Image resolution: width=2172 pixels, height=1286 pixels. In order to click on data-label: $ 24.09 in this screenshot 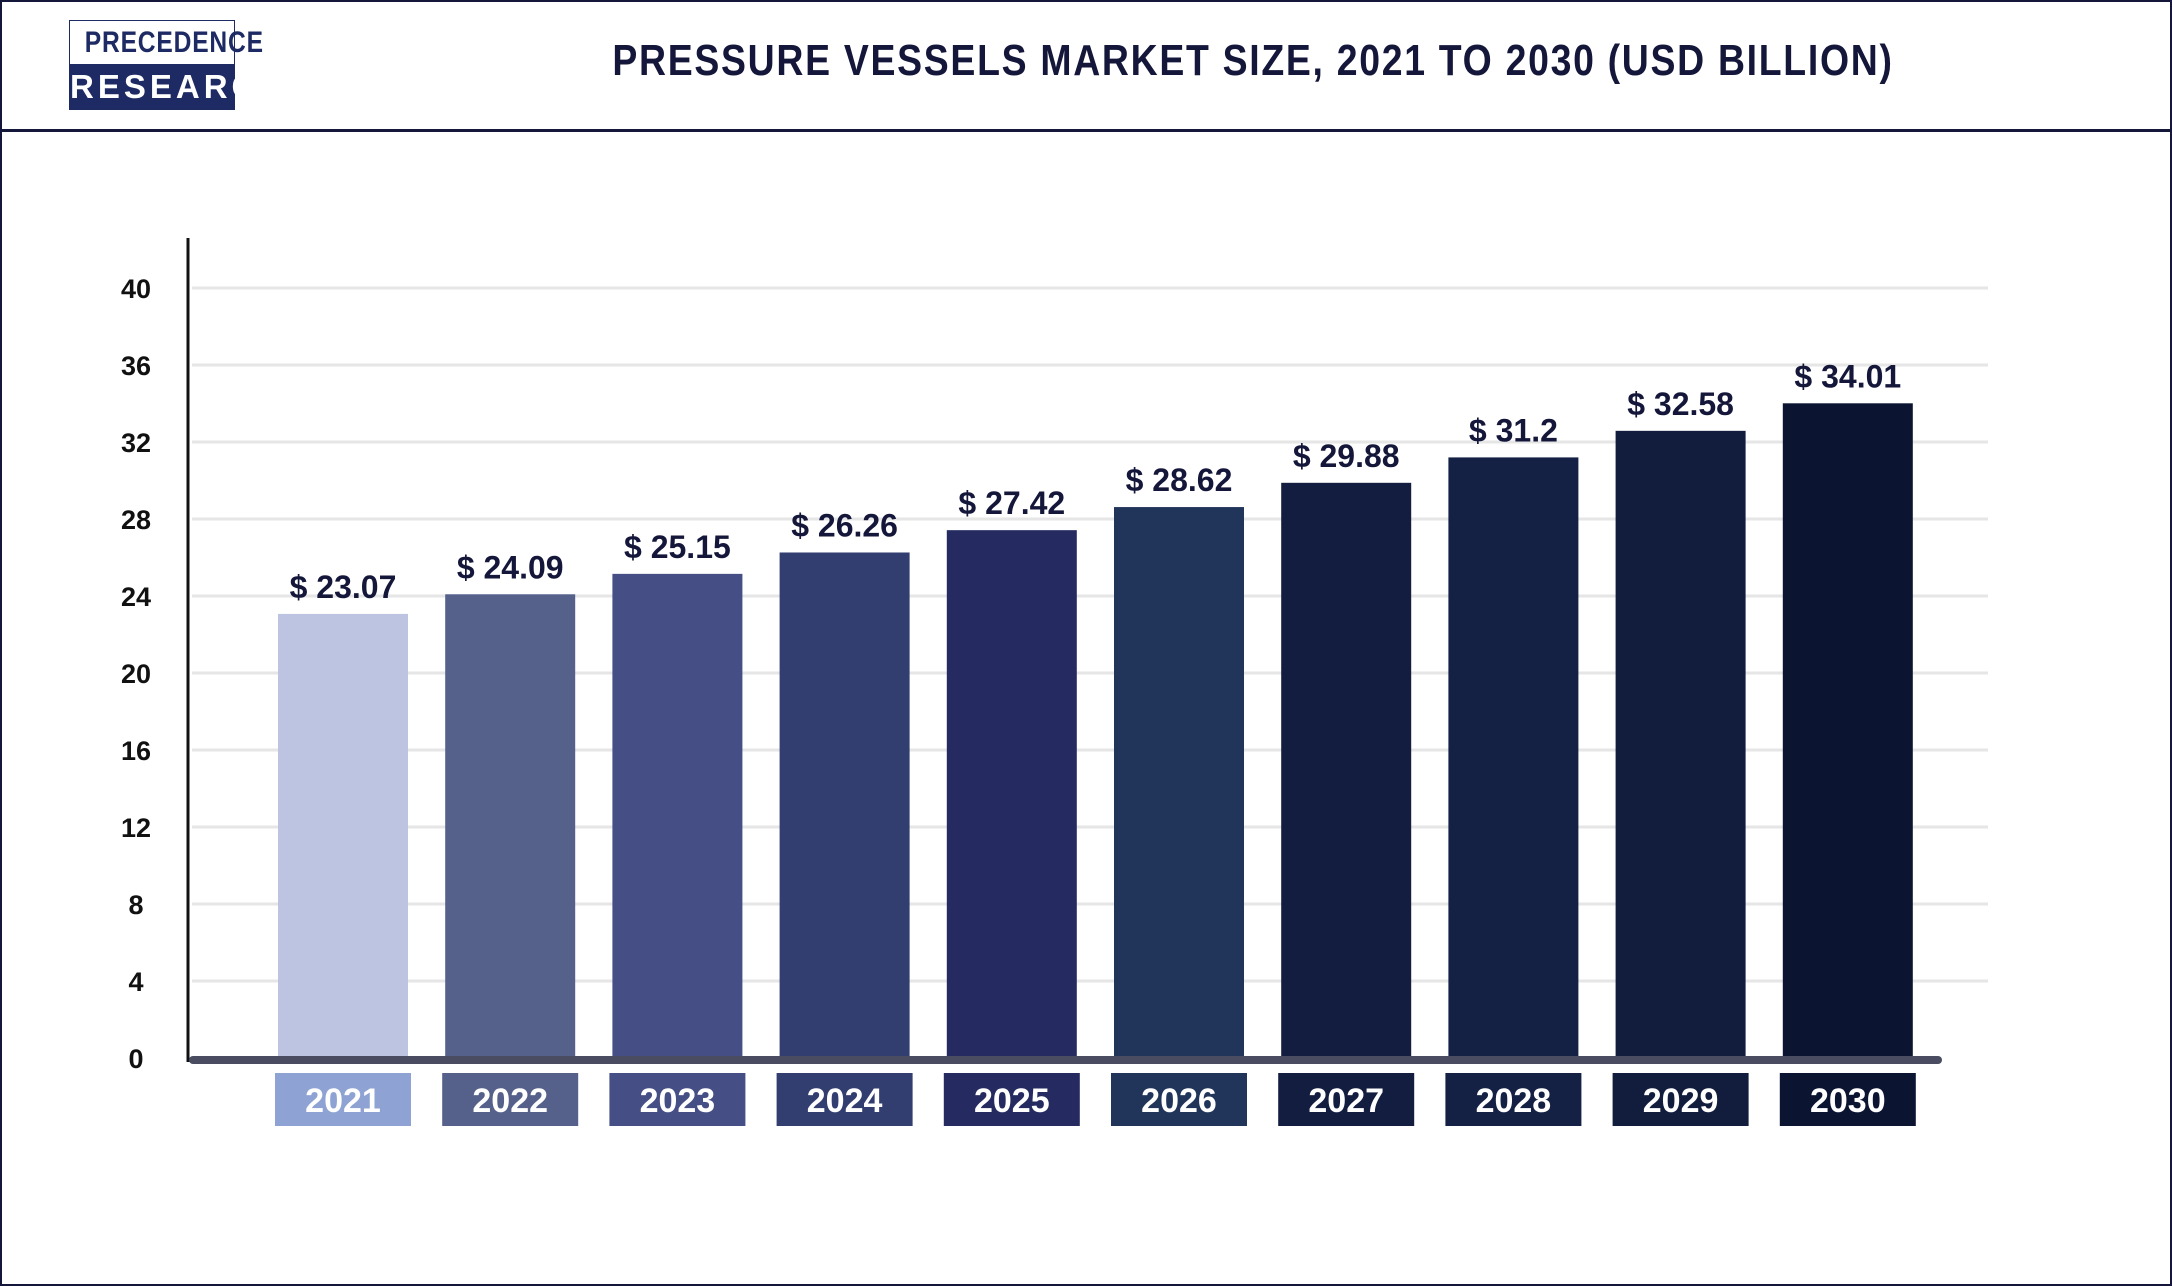, I will do `click(510, 567)`.